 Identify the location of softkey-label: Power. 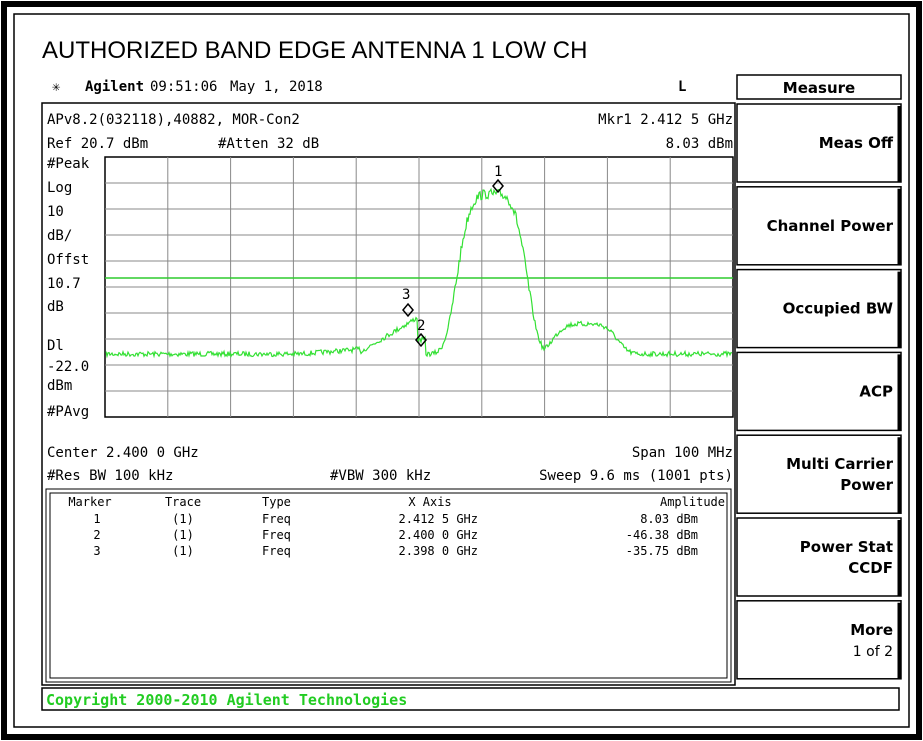
(866, 485).